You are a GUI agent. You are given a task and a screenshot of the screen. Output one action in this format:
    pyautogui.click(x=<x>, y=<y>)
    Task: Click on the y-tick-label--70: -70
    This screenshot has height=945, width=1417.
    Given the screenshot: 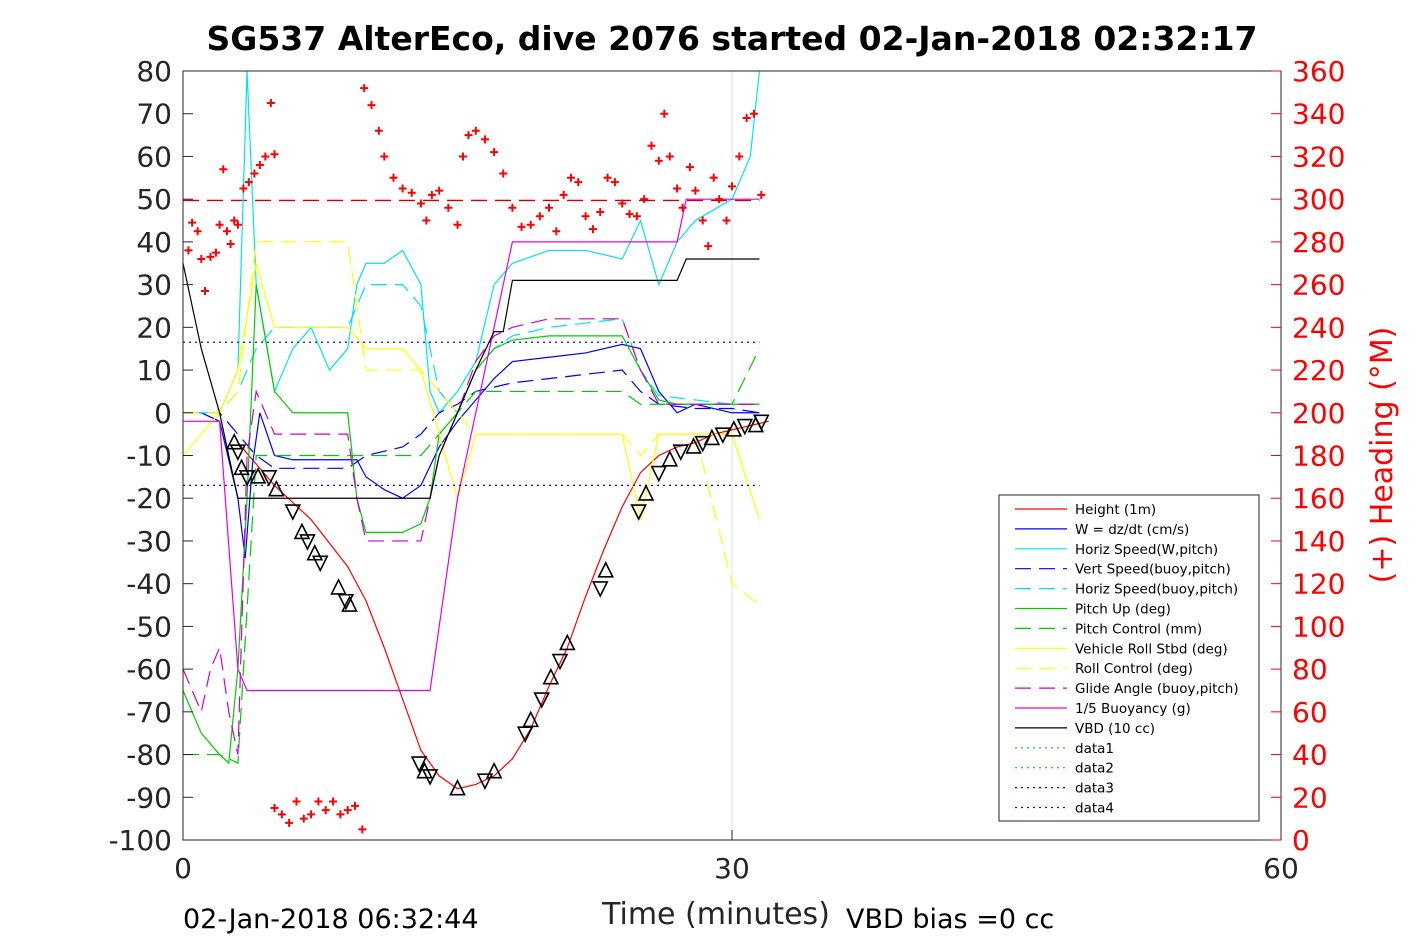 What is the action you would take?
    pyautogui.click(x=149, y=712)
    